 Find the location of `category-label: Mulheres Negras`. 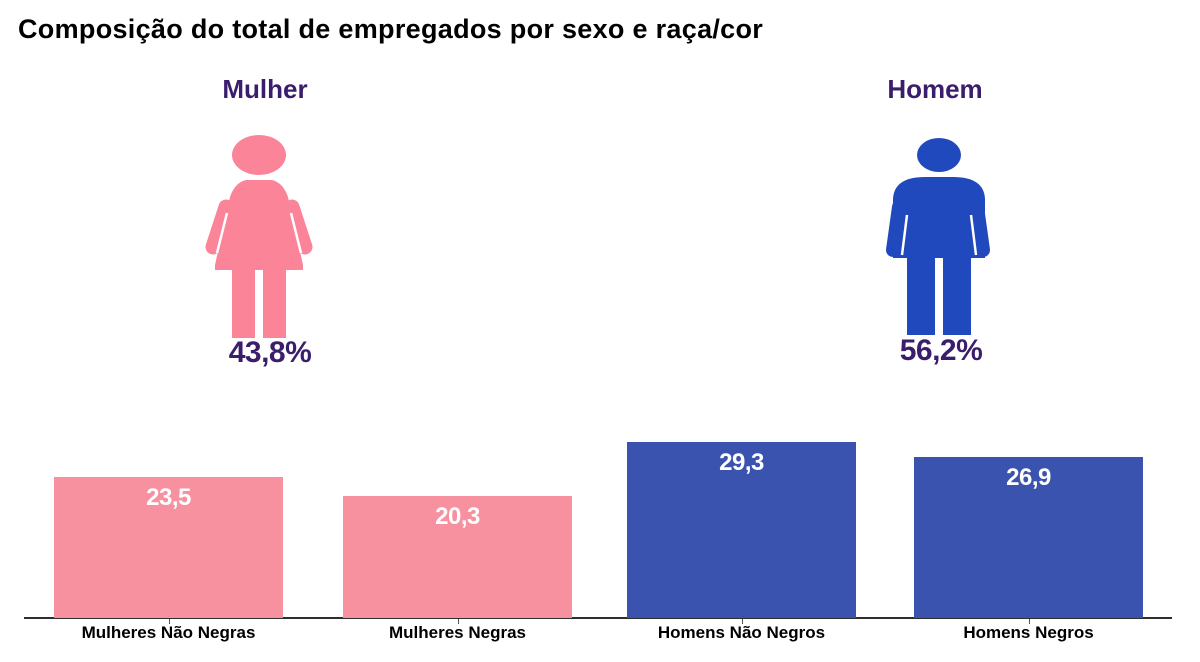

category-label: Mulheres Negras is located at coordinates (457, 632).